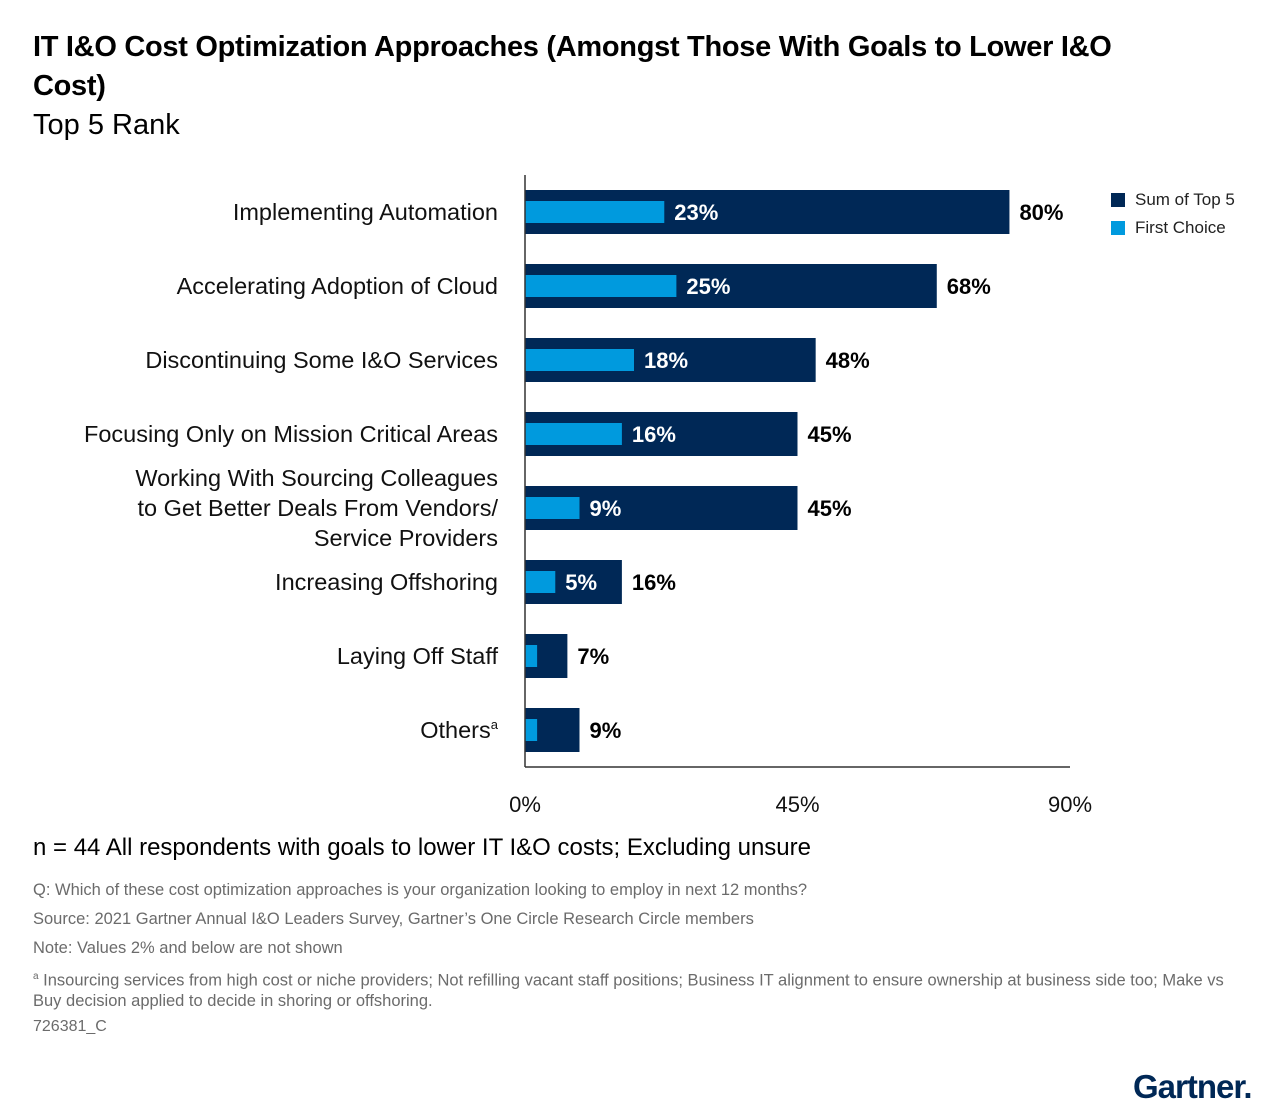 This screenshot has width=1280, height=1115. What do you see at coordinates (406, 538) in the screenshot?
I see `category-label: Service Providers` at bounding box center [406, 538].